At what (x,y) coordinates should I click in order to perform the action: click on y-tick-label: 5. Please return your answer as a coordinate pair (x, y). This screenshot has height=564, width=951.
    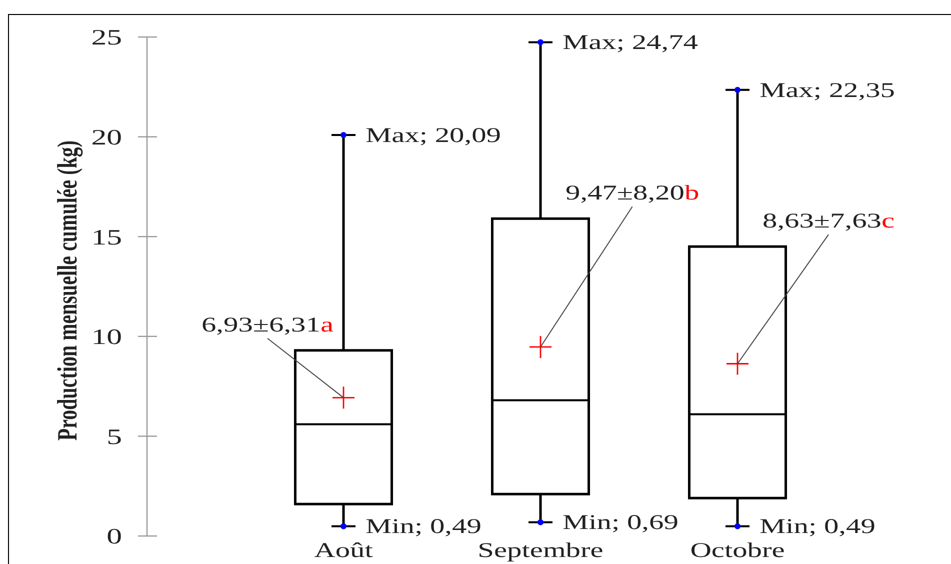
    Looking at the image, I should click on (114, 436).